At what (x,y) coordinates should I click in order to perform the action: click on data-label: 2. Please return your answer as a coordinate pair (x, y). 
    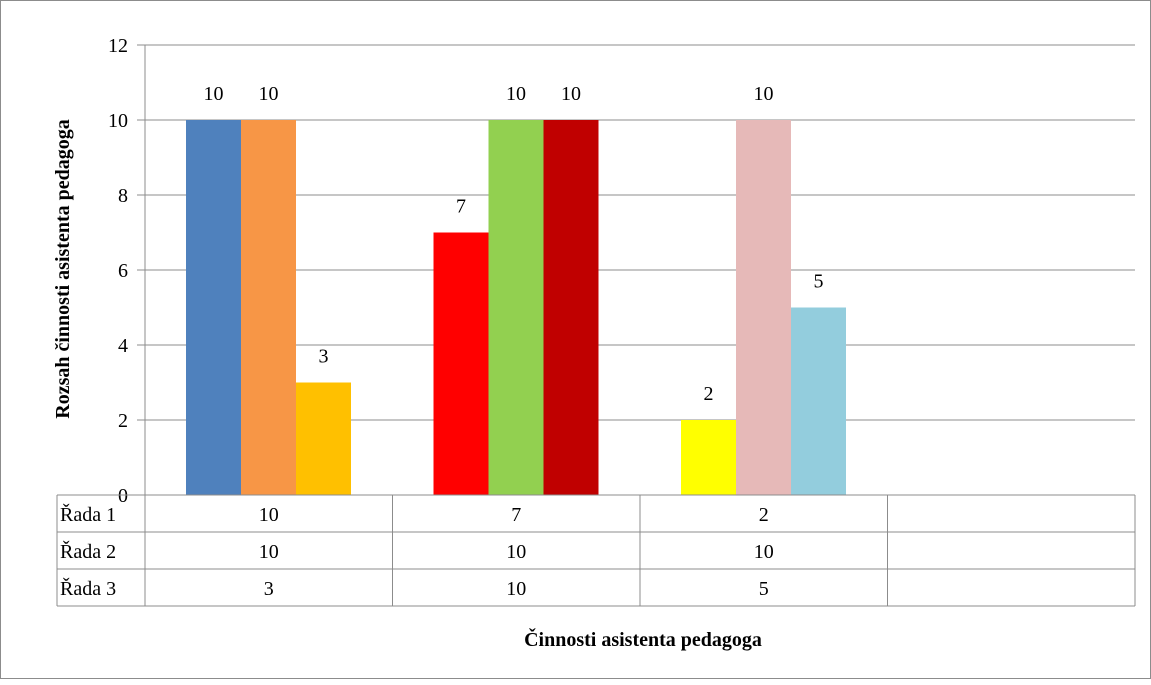
    Looking at the image, I should click on (709, 394).